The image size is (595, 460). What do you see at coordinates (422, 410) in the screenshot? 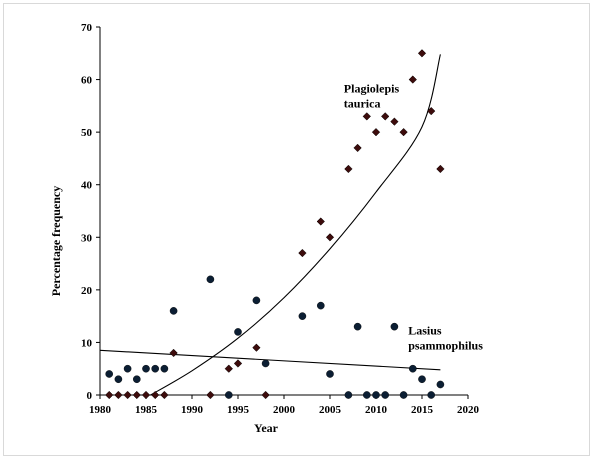
I see `x-tick-label: 2015` at bounding box center [422, 410].